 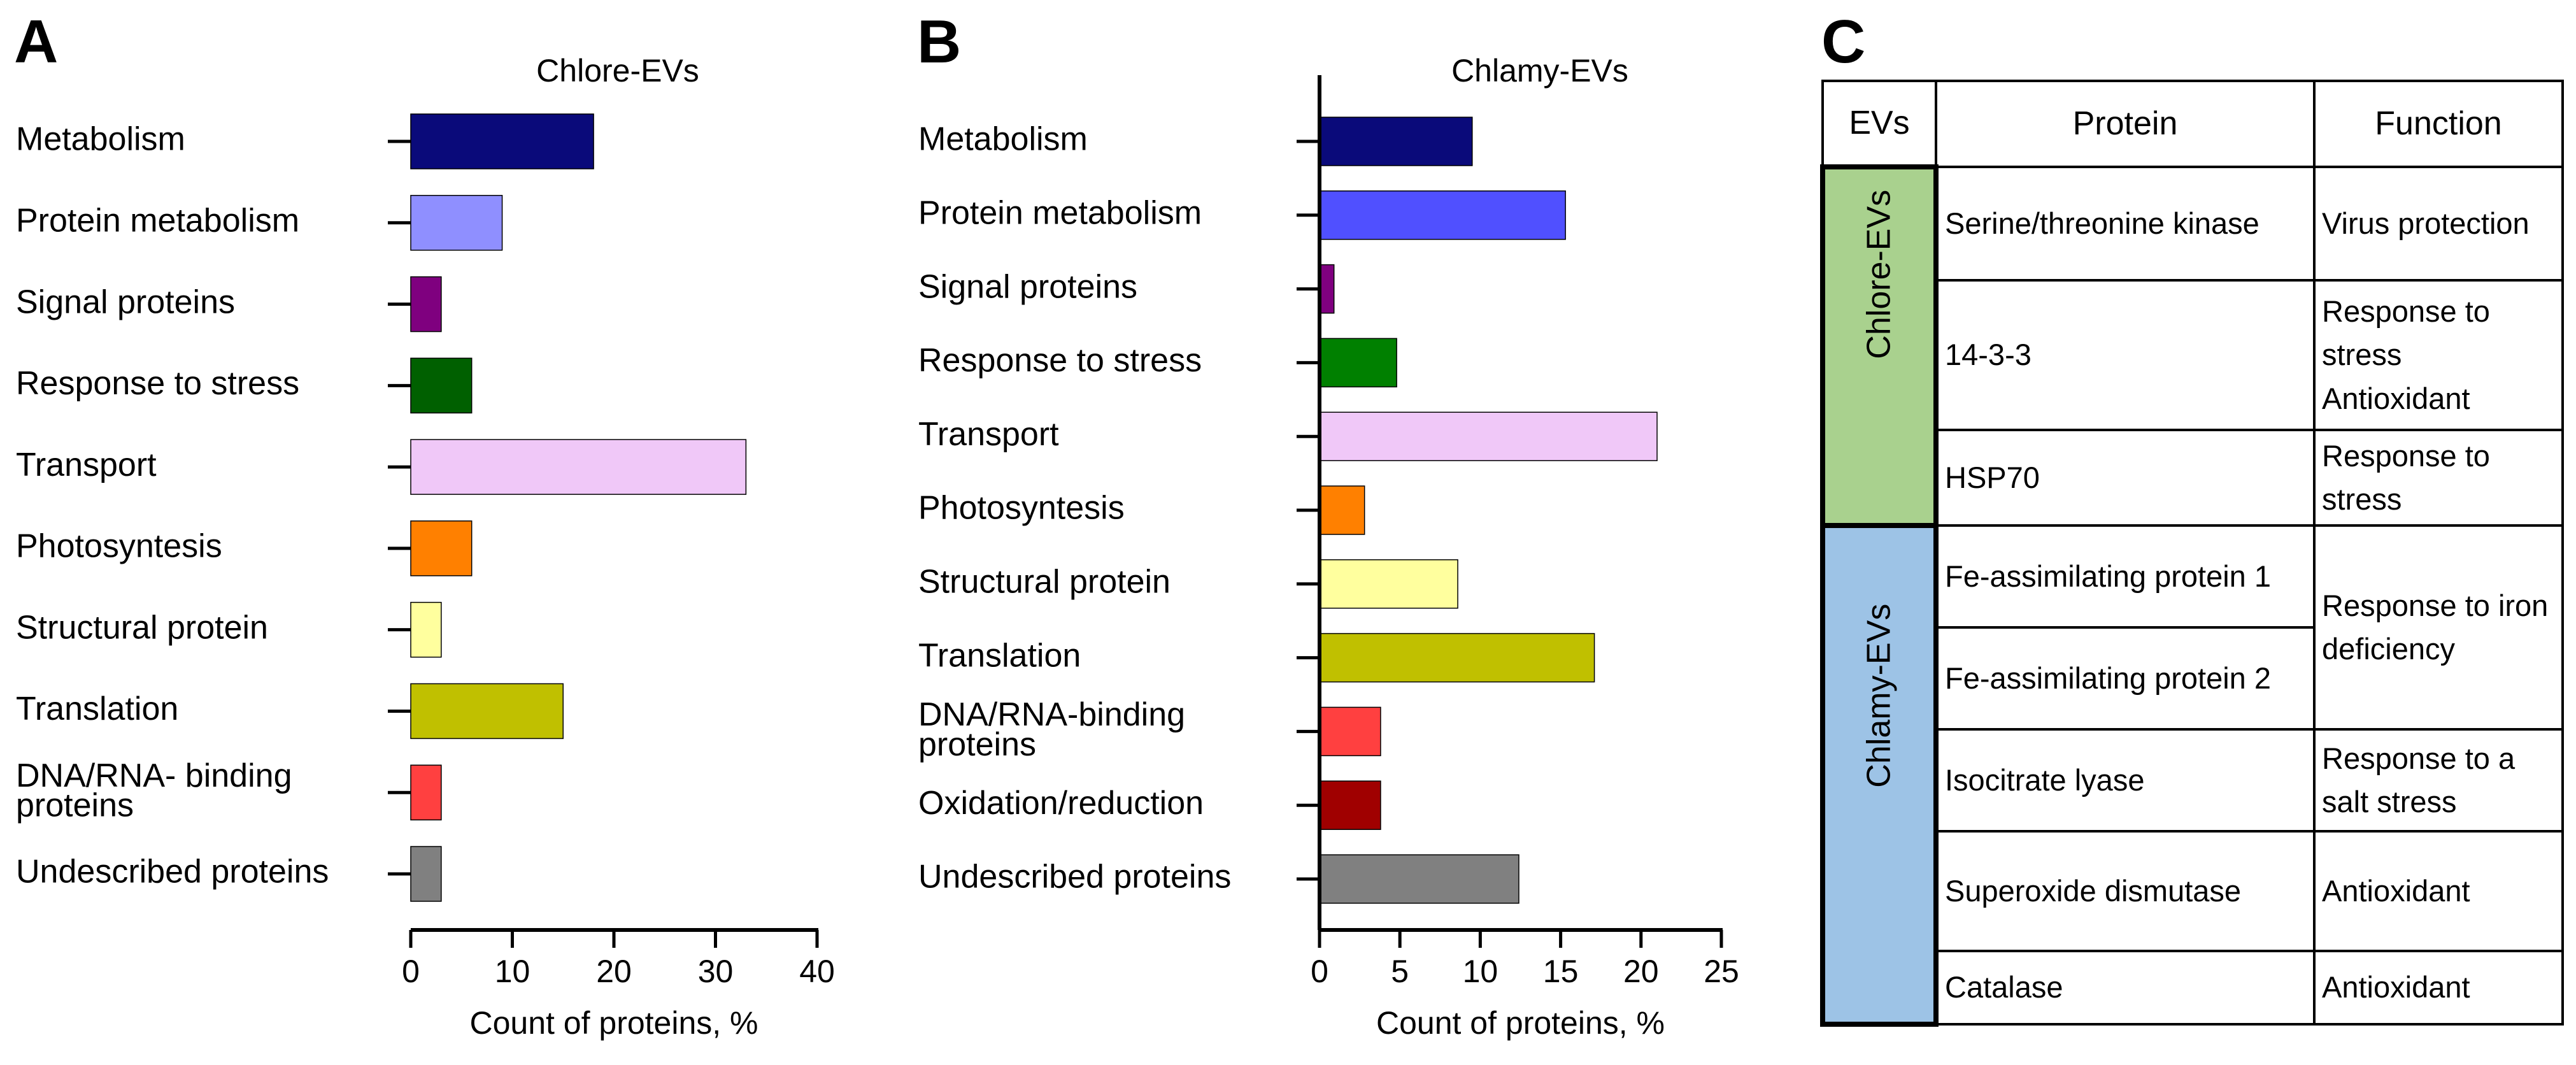 What do you see at coordinates (100, 139) in the screenshot?
I see `chart-a-category-label: Metabolism` at bounding box center [100, 139].